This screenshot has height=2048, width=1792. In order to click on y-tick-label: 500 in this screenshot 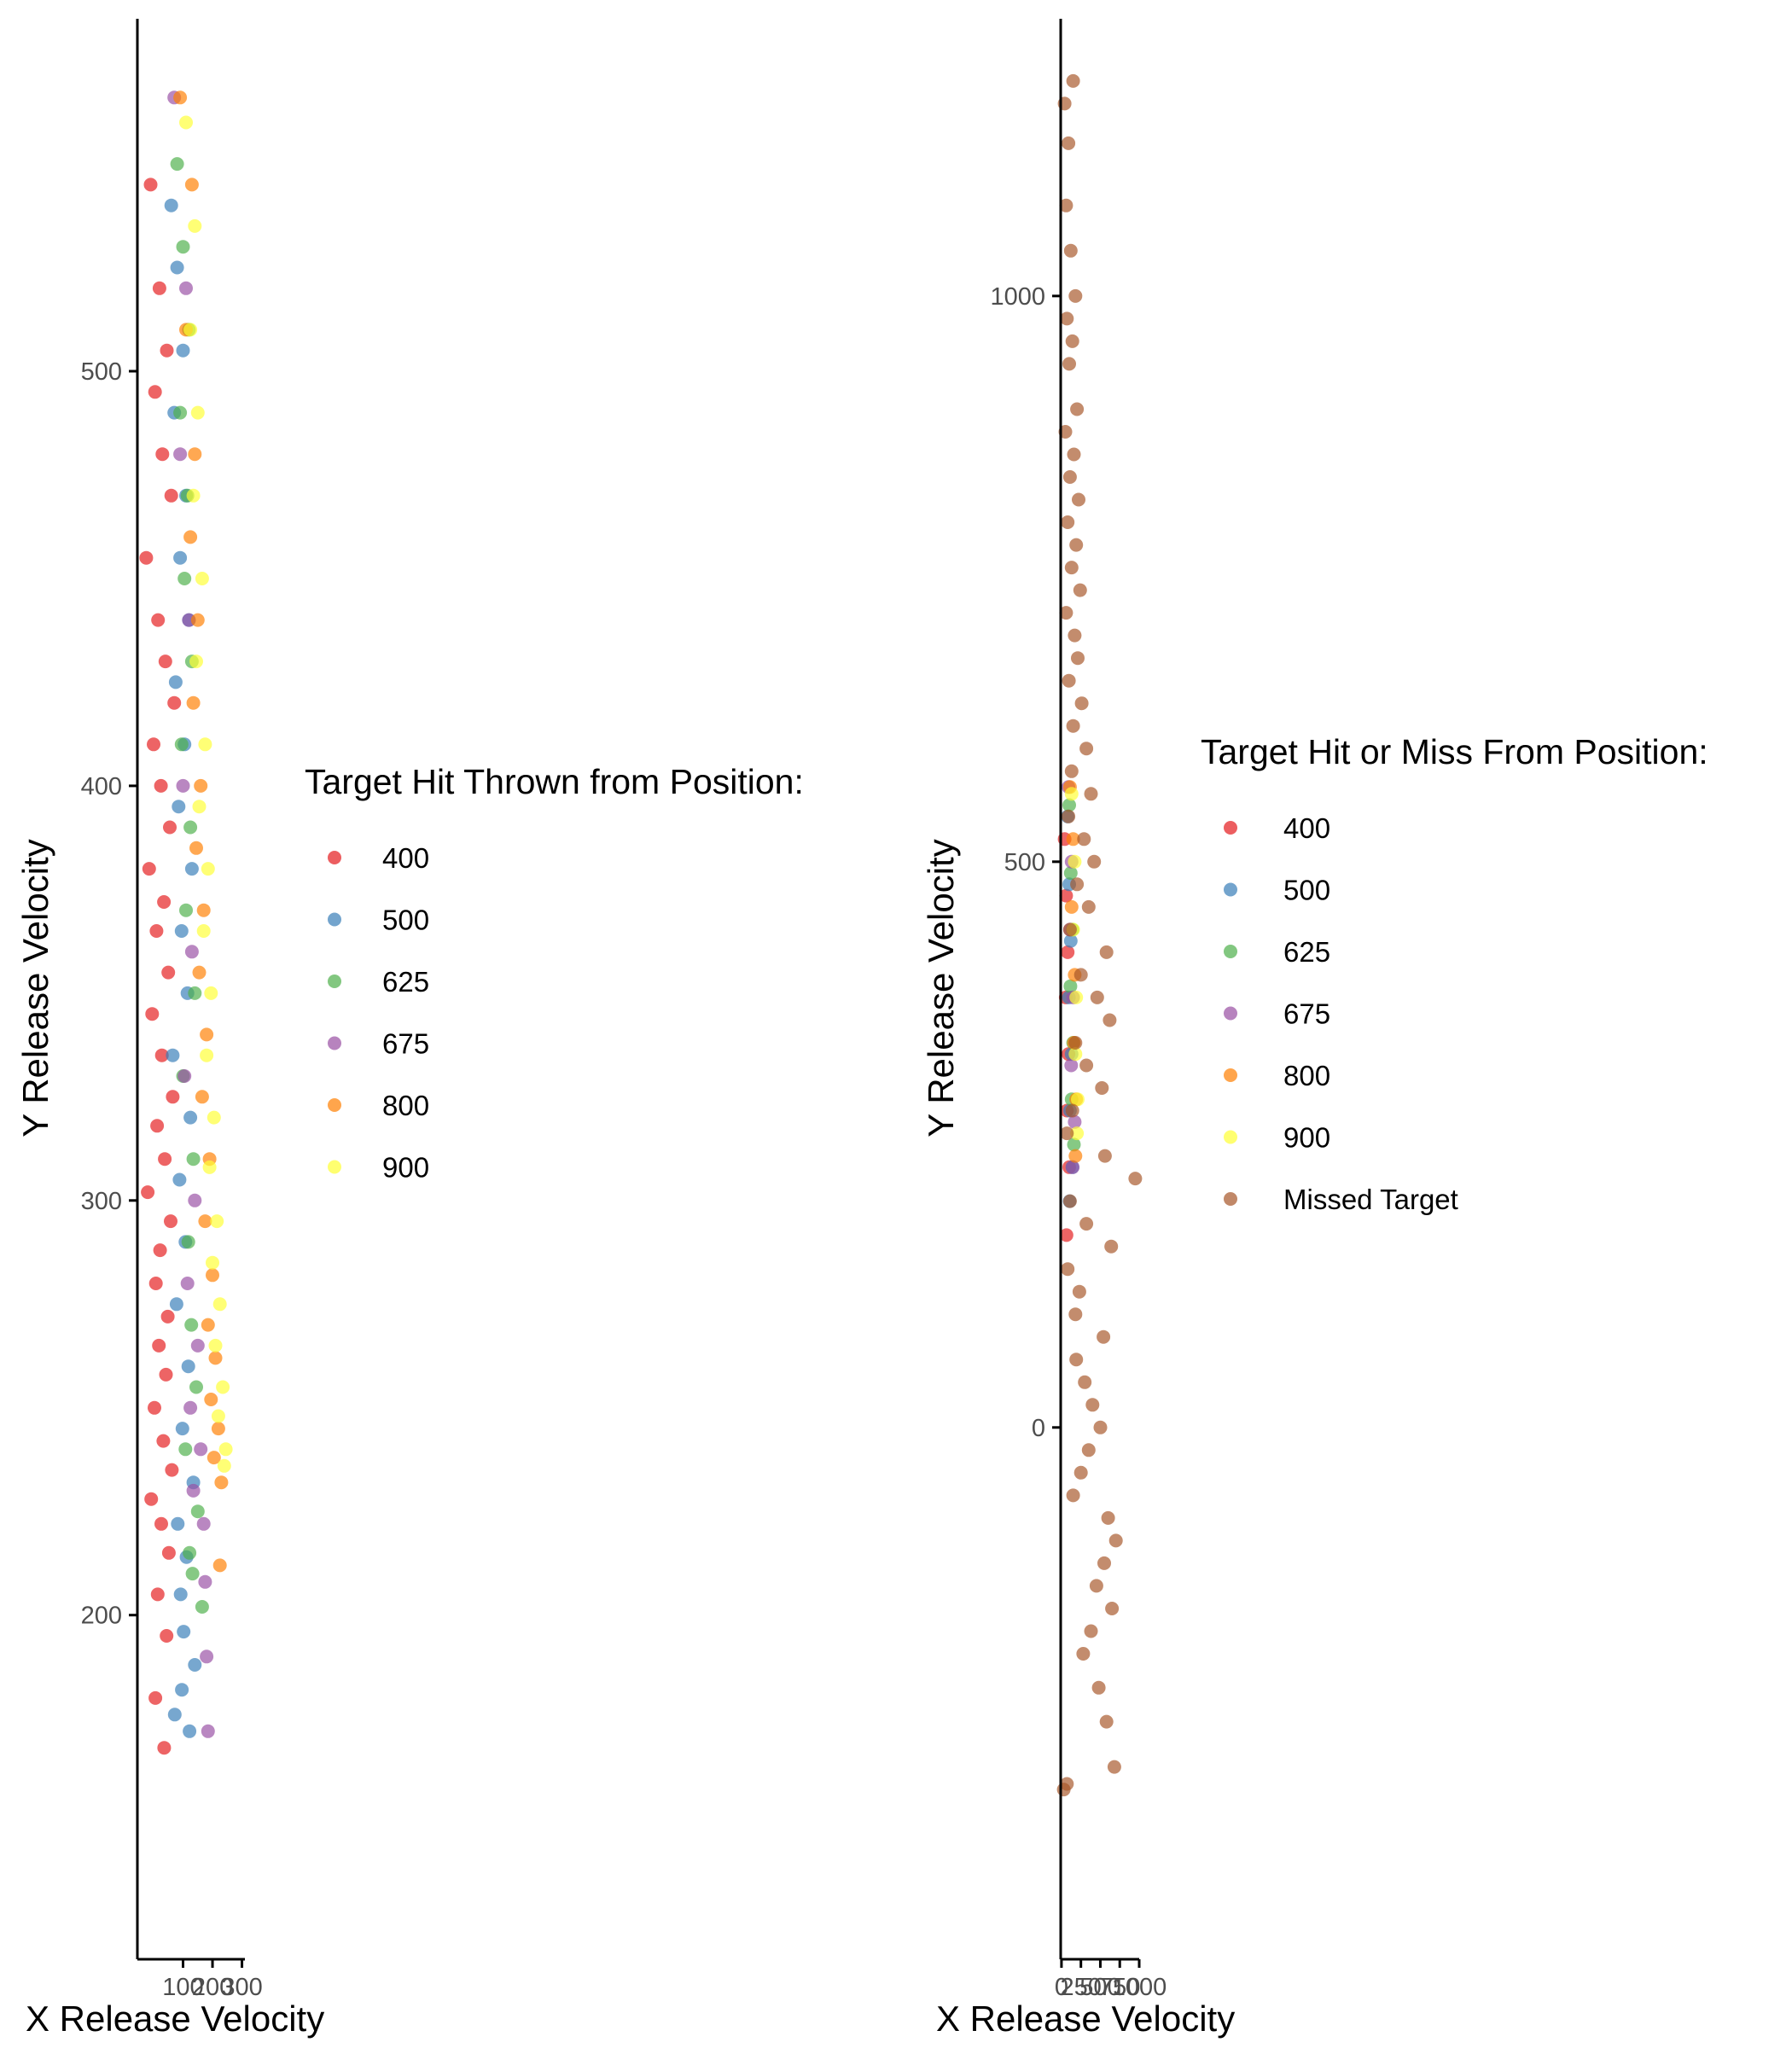, I will do `click(1024, 862)`.